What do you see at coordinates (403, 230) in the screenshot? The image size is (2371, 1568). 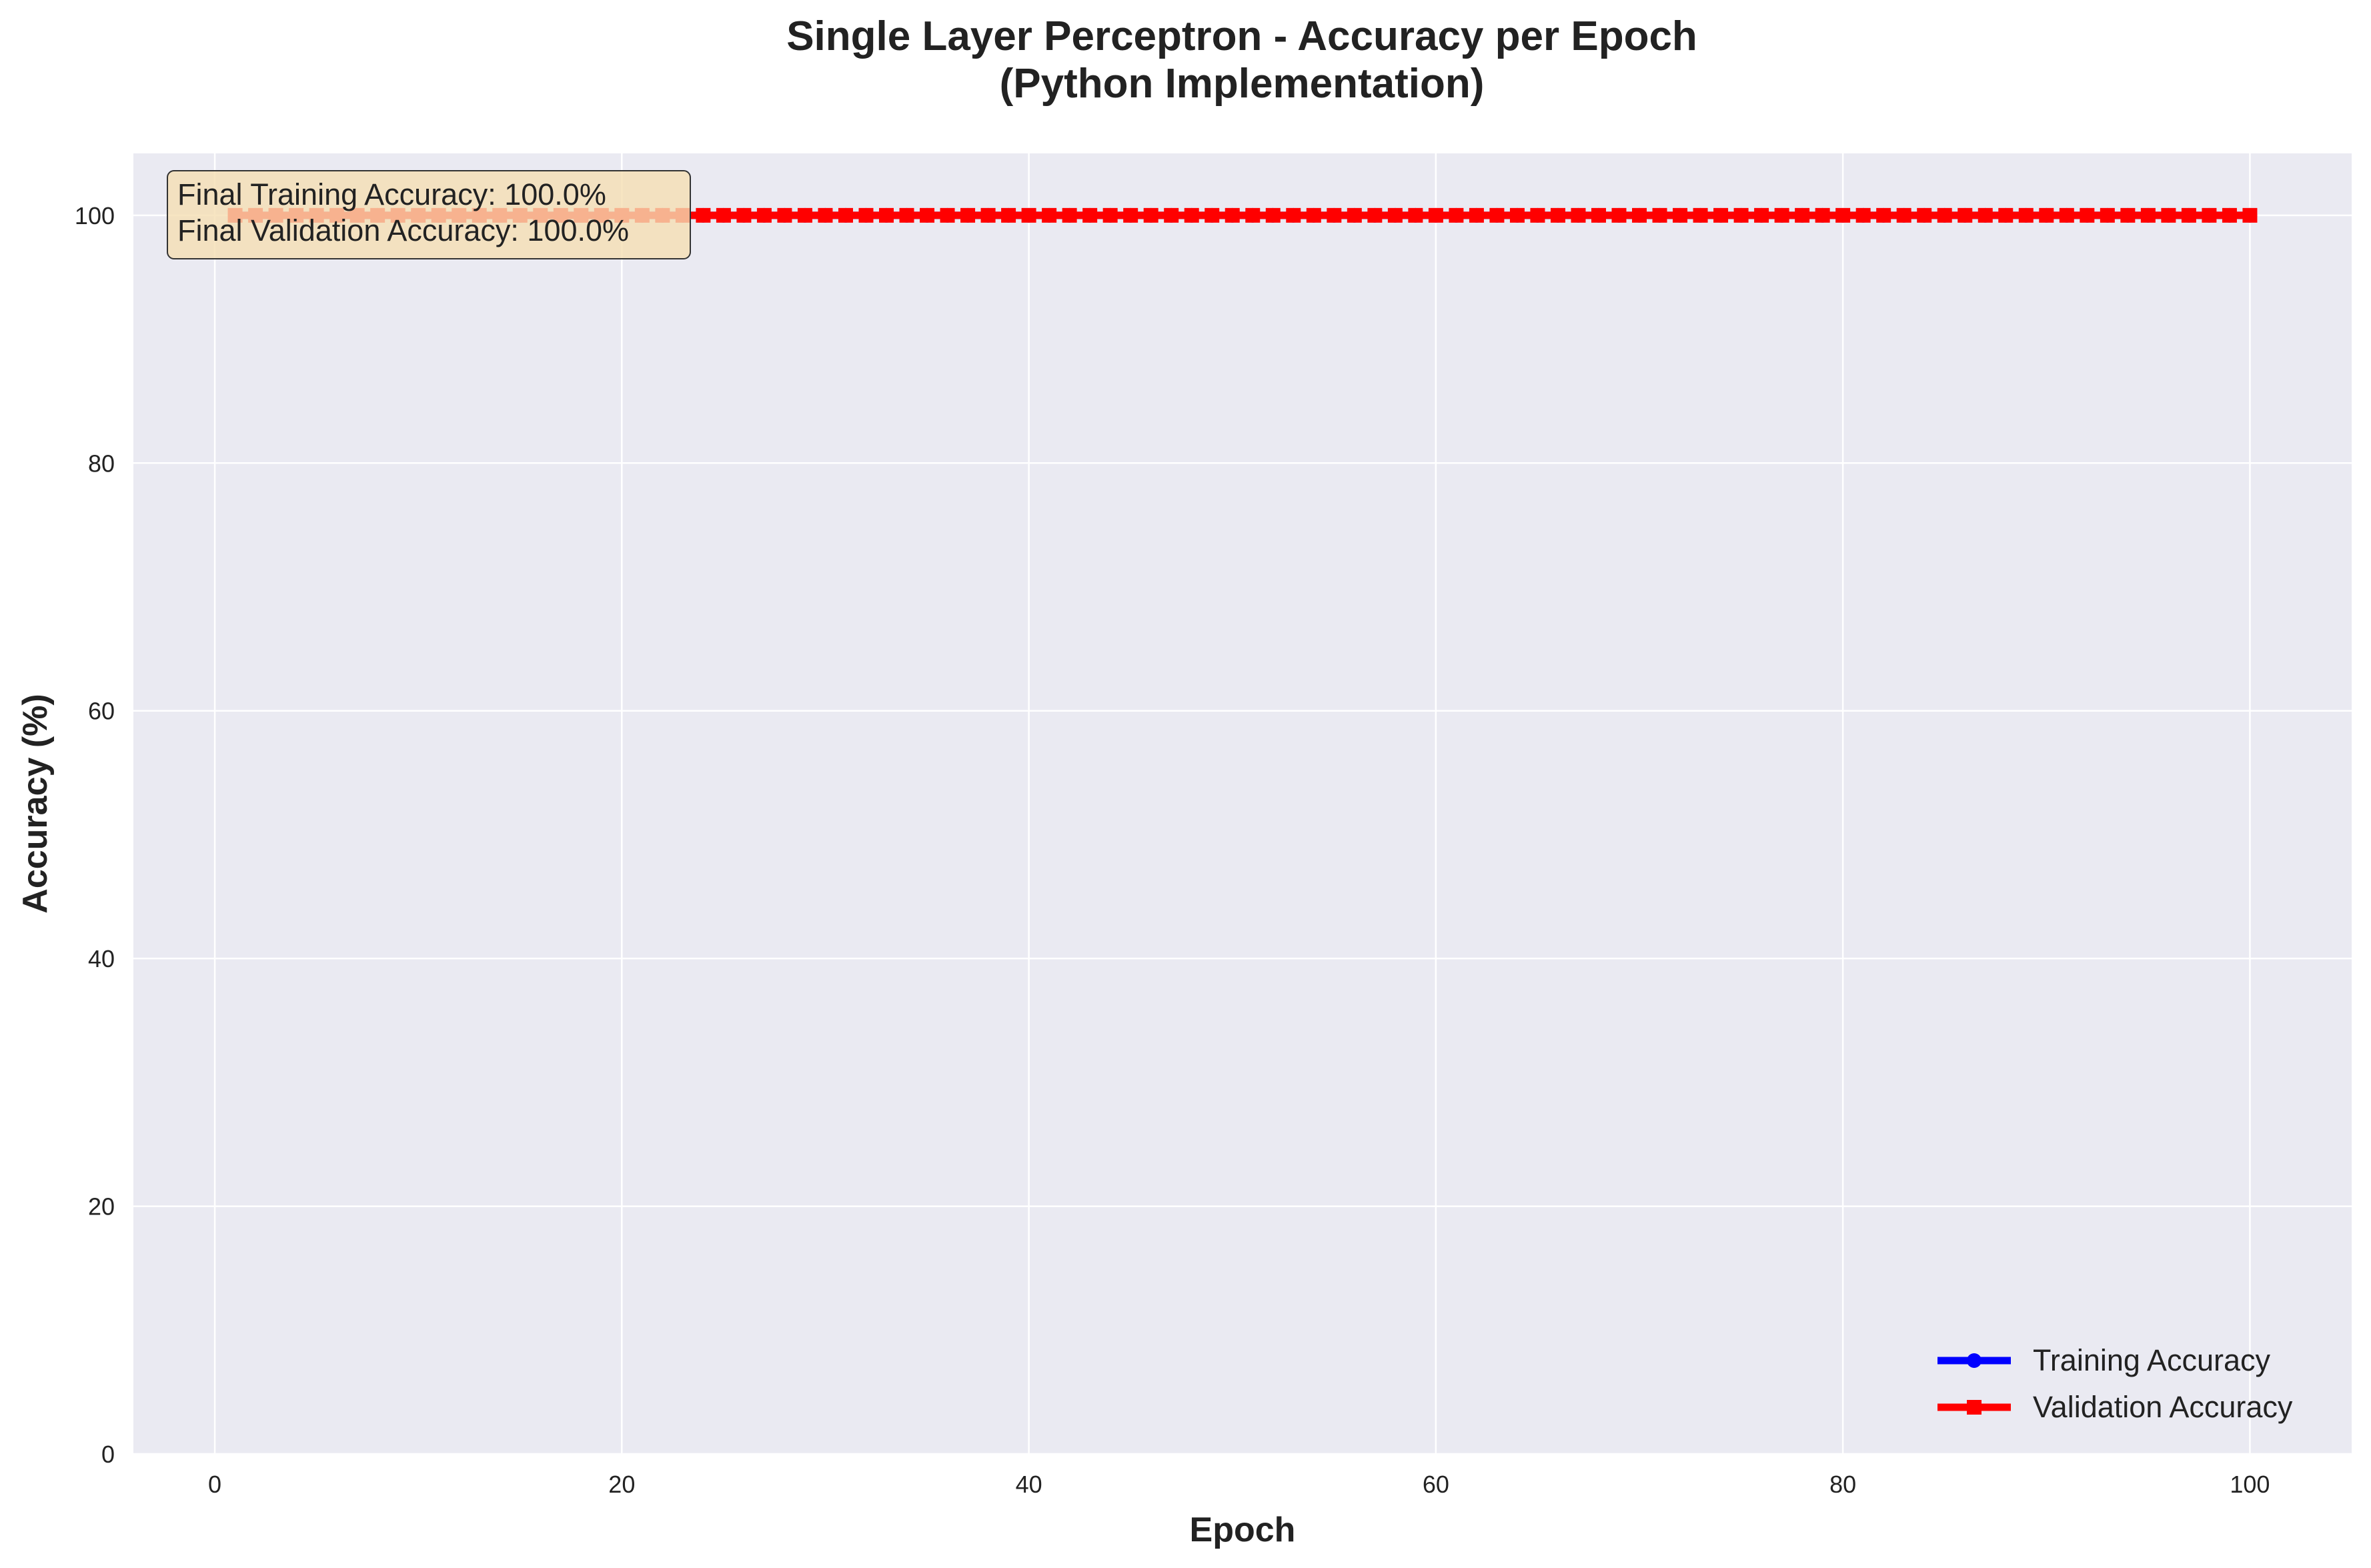 I see `annotation-validation-accuracy: Final Validation Accuracy: 100.0%` at bounding box center [403, 230].